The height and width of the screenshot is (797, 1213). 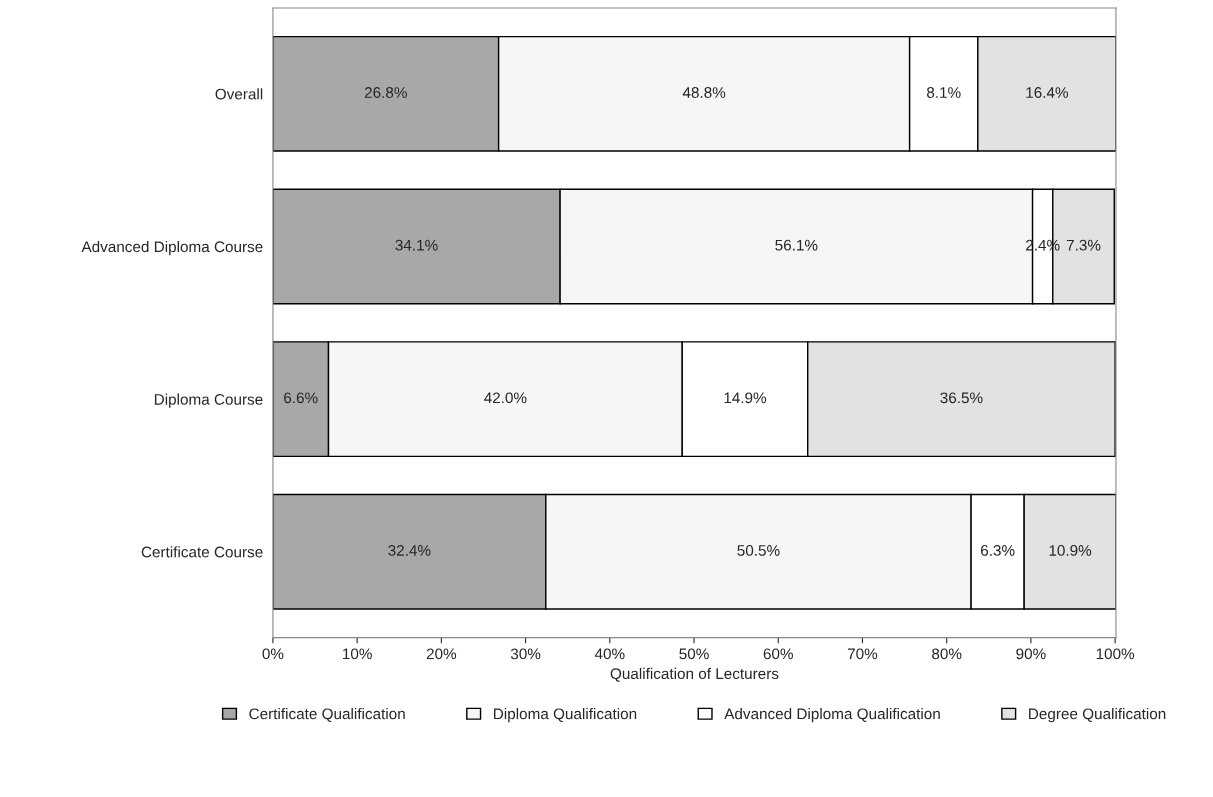 I want to click on data-label: 32.4%, so click(x=409, y=550).